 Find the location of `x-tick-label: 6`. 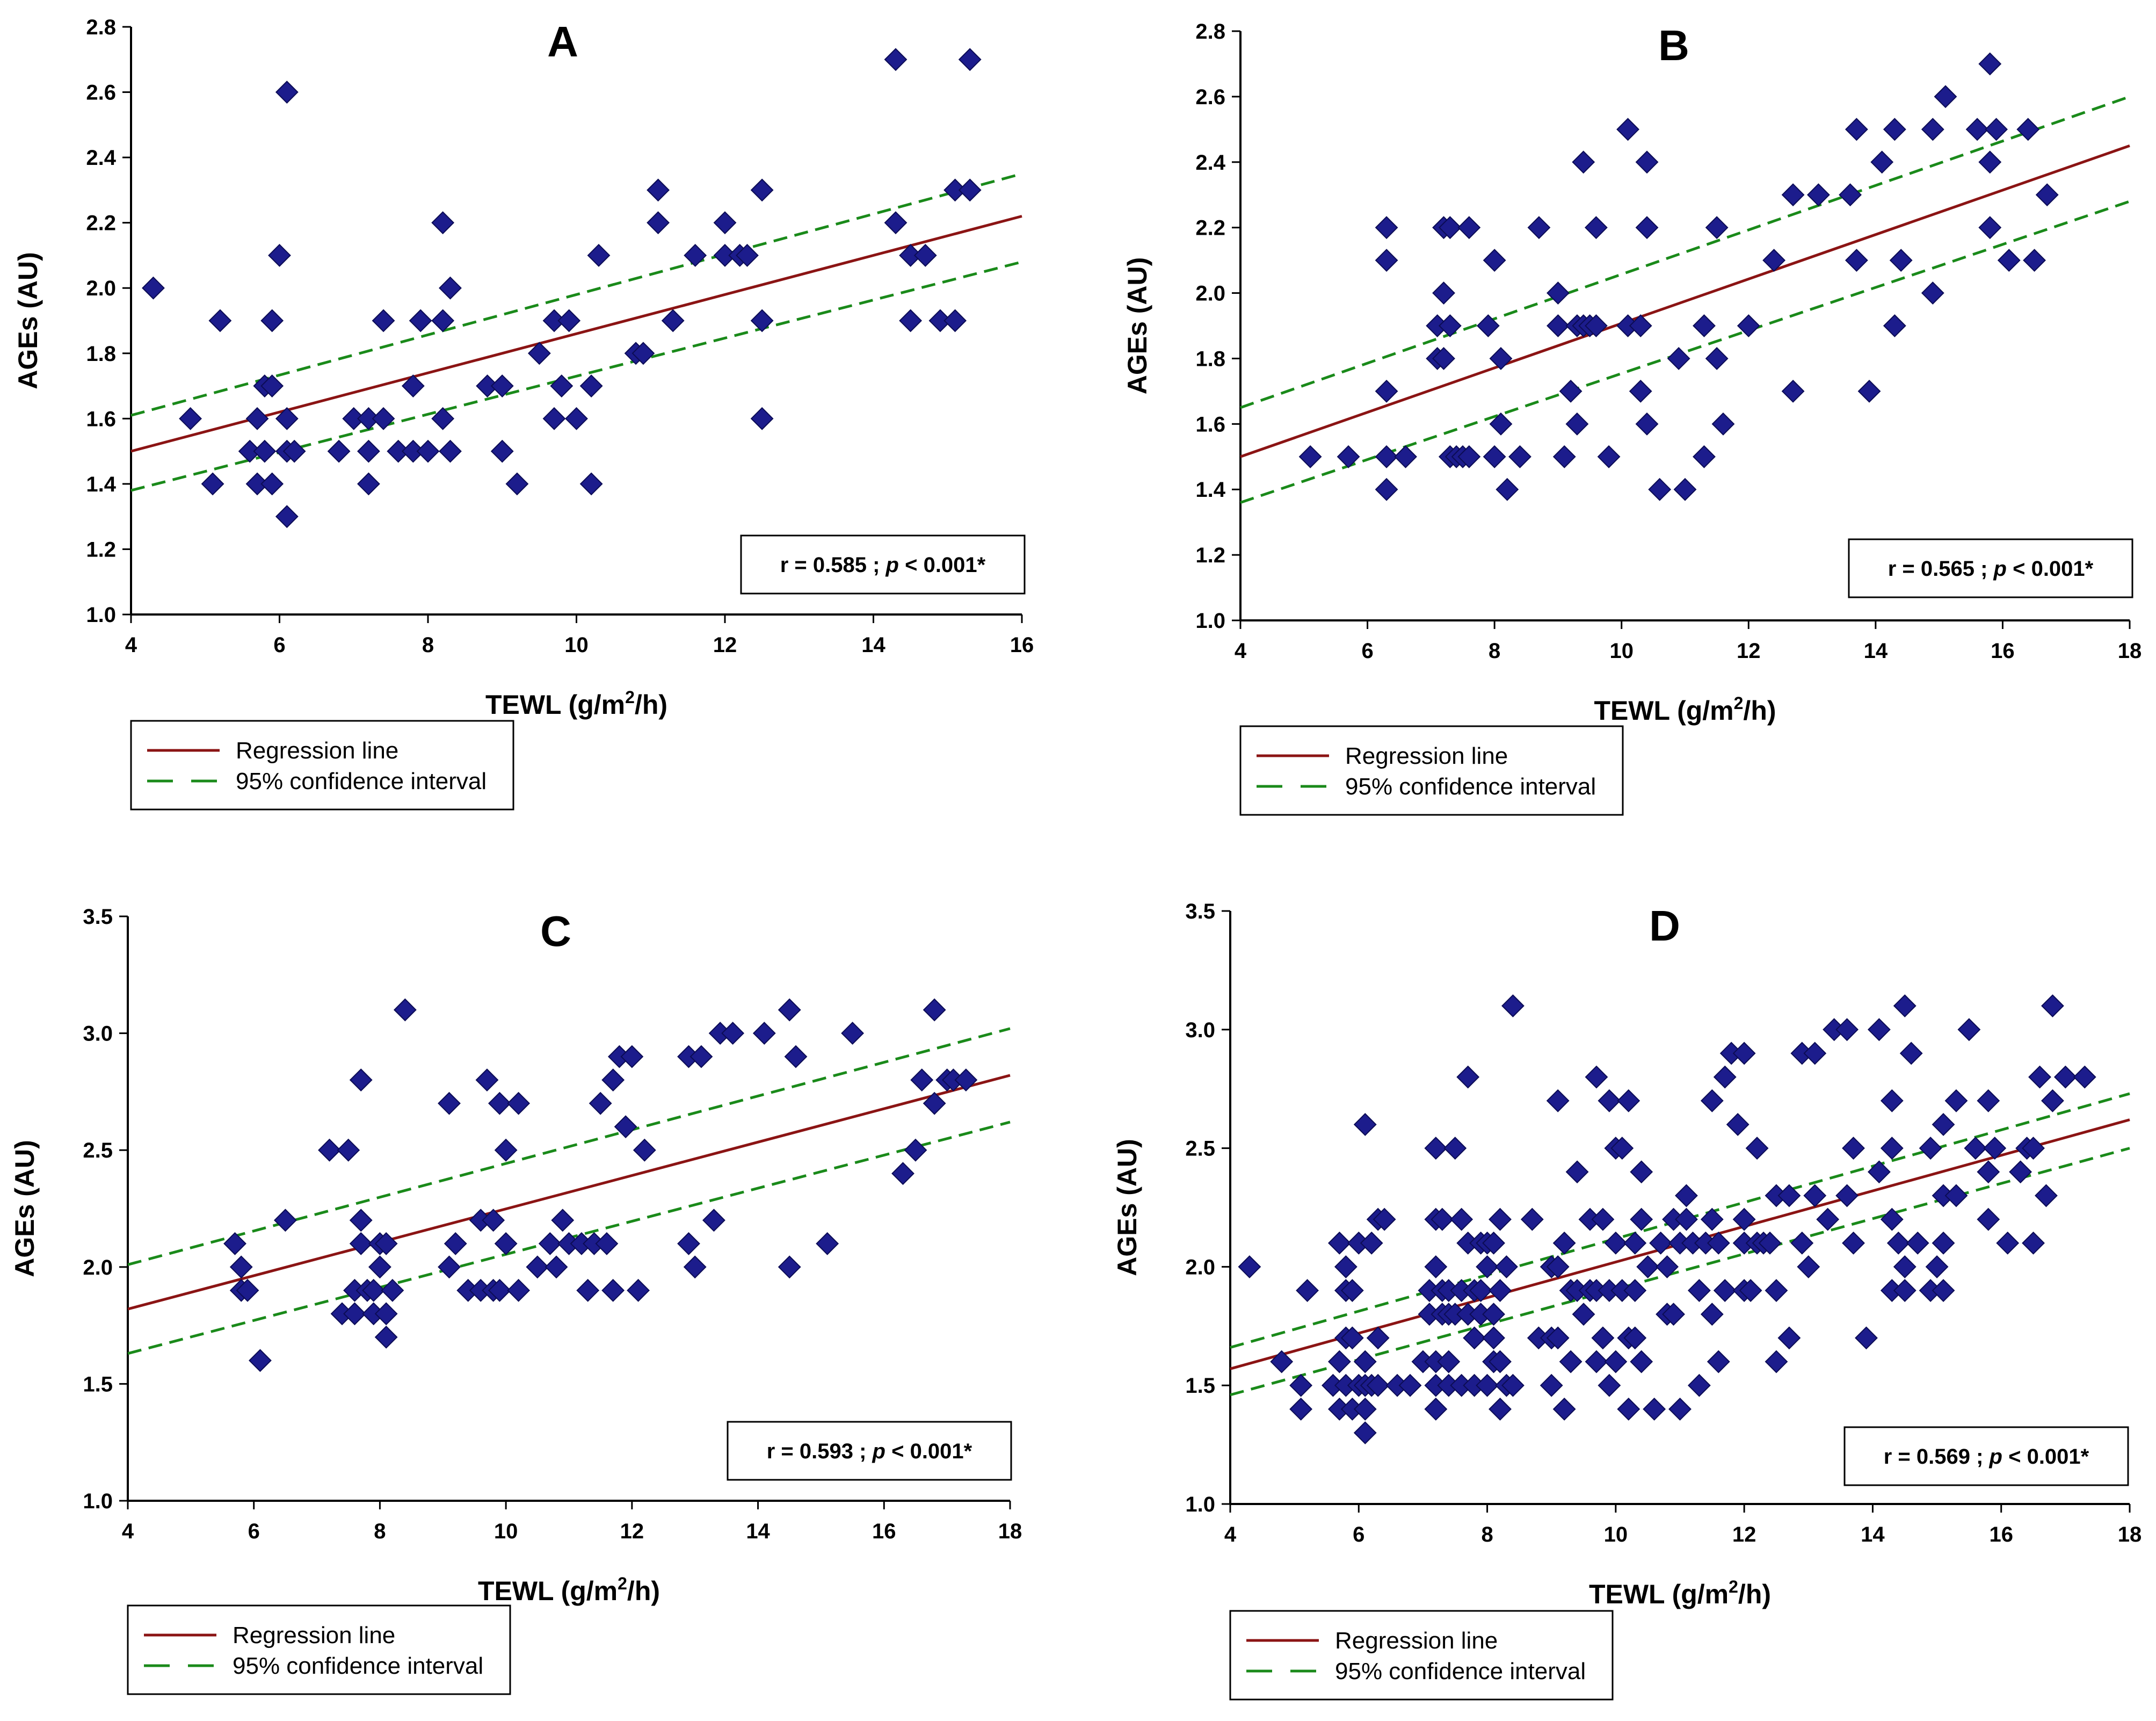

x-tick-label: 6 is located at coordinates (254, 1532).